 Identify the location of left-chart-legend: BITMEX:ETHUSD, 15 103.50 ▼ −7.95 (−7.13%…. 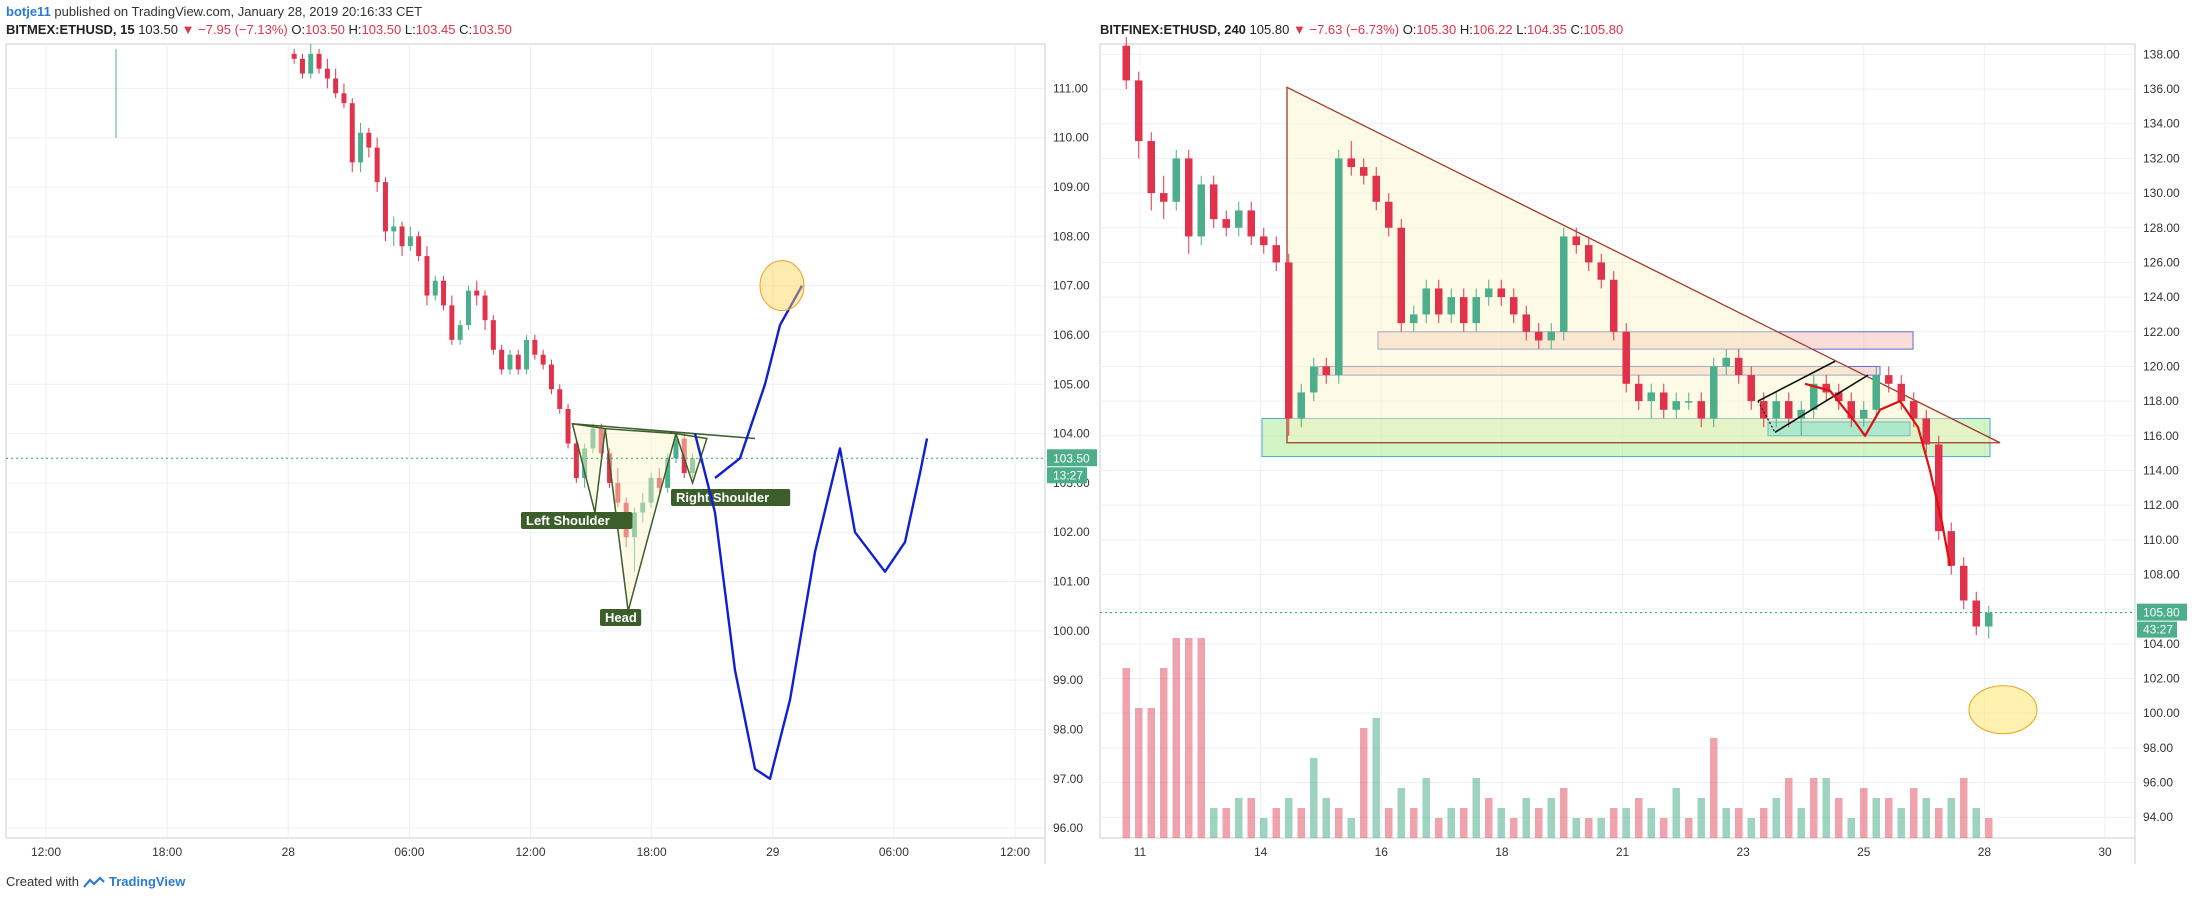
(259, 29).